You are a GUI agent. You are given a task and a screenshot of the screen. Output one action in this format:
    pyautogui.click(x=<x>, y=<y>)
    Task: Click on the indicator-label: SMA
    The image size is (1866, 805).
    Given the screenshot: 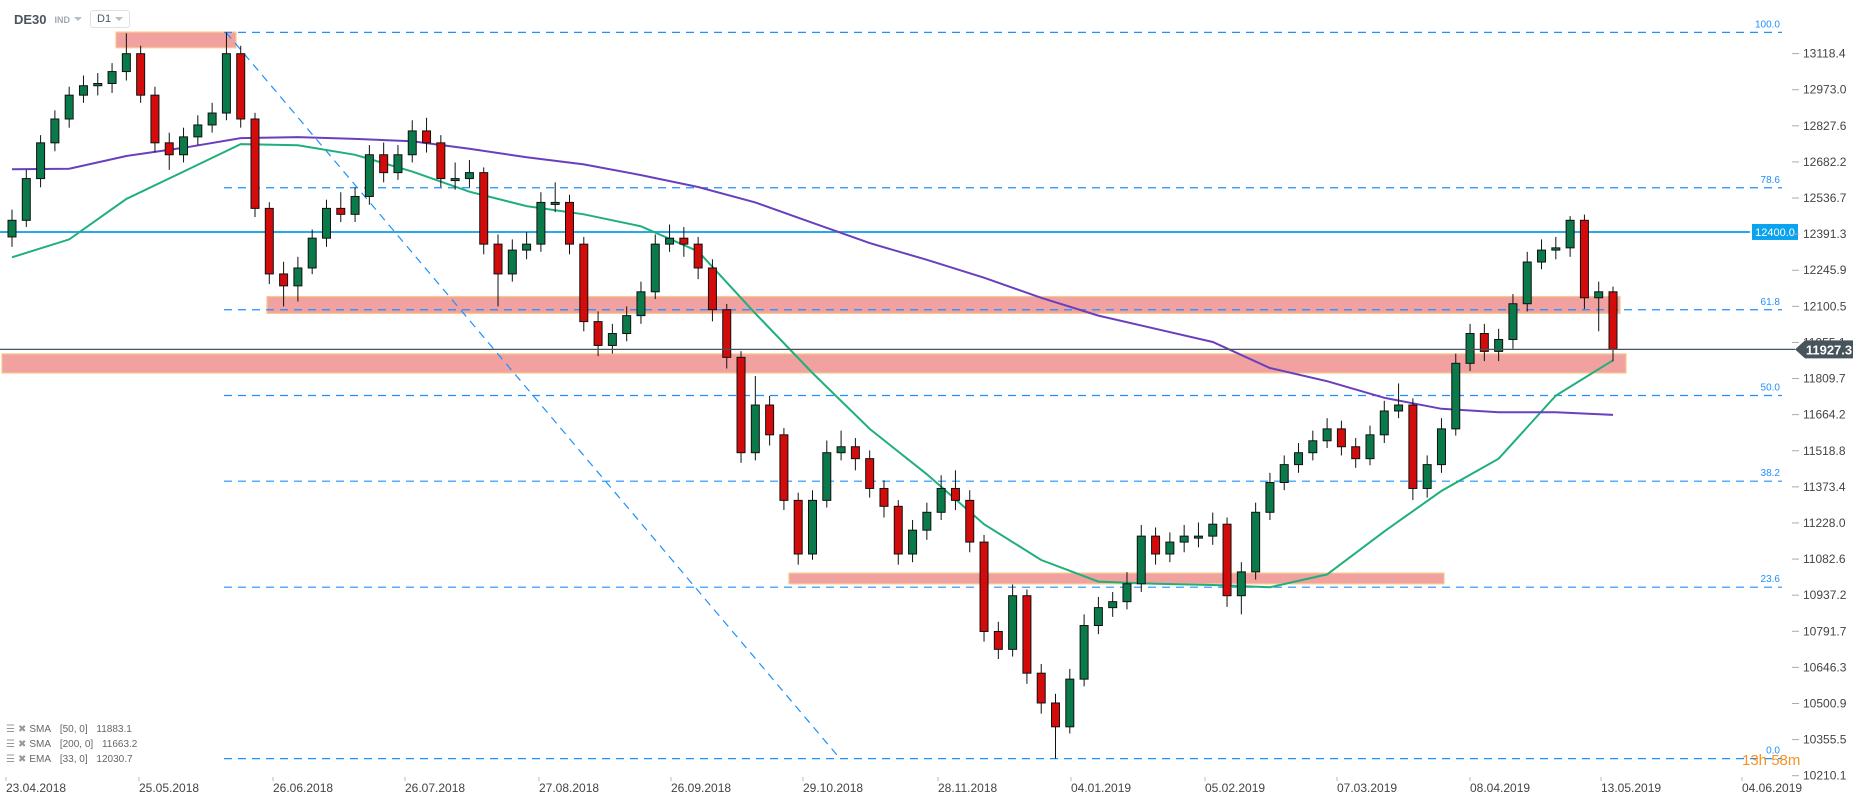 What is the action you would take?
    pyautogui.click(x=40, y=729)
    